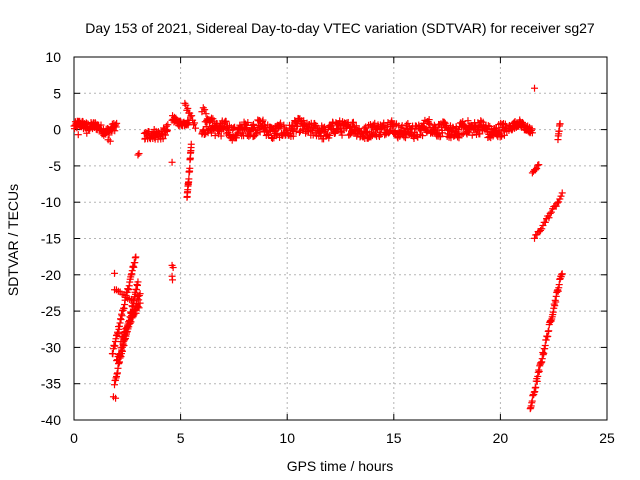 The height and width of the screenshot is (480, 640). I want to click on y-tick-label: -30, so click(51, 347).